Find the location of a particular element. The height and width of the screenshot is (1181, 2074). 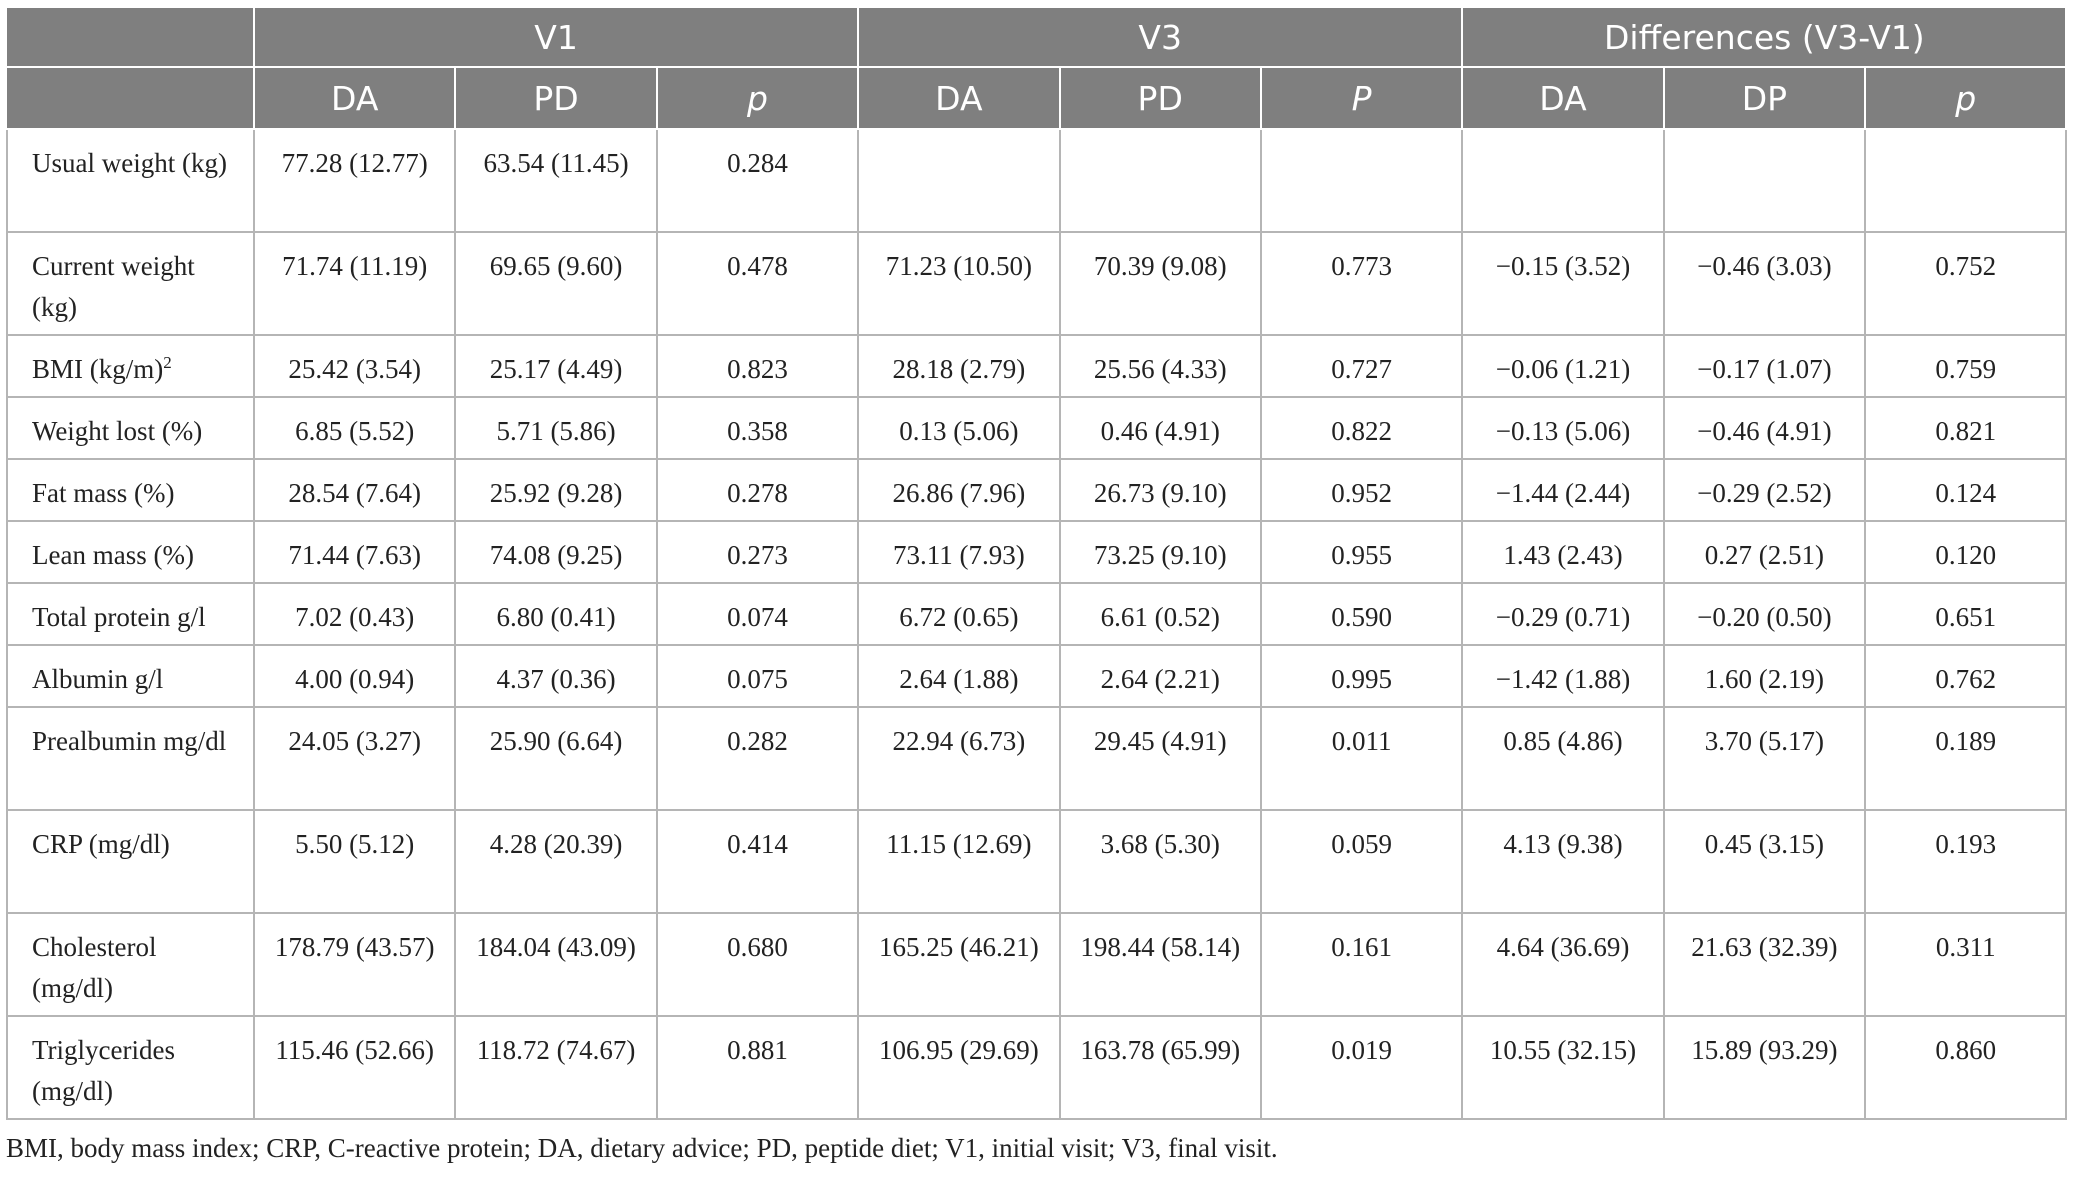

cell-diff-dp: −0.20 (0.50) is located at coordinates (1764, 614).